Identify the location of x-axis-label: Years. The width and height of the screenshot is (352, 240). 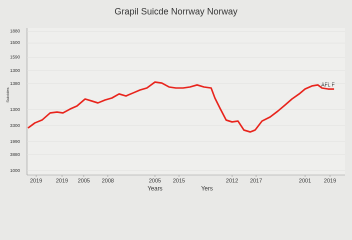
(154, 190).